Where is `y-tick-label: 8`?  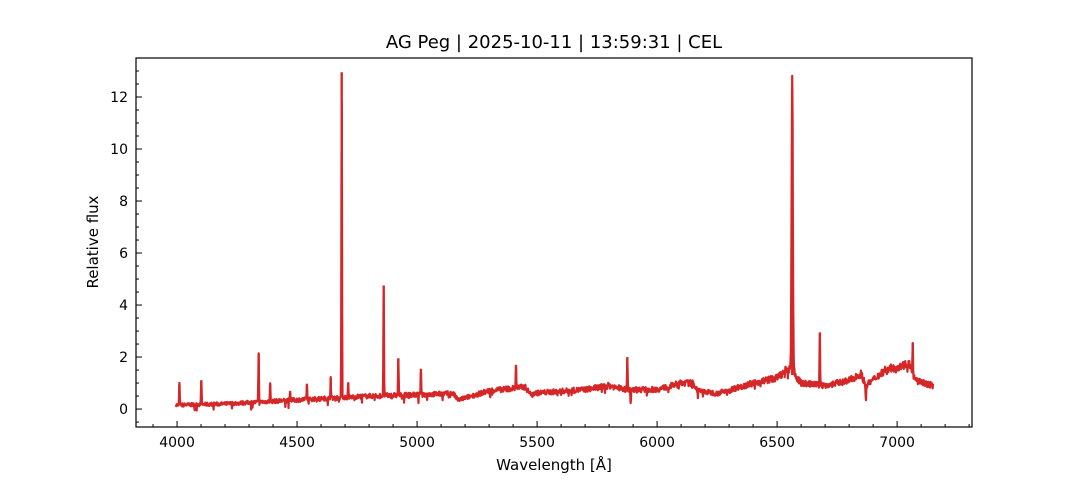 y-tick-label: 8 is located at coordinates (123, 202).